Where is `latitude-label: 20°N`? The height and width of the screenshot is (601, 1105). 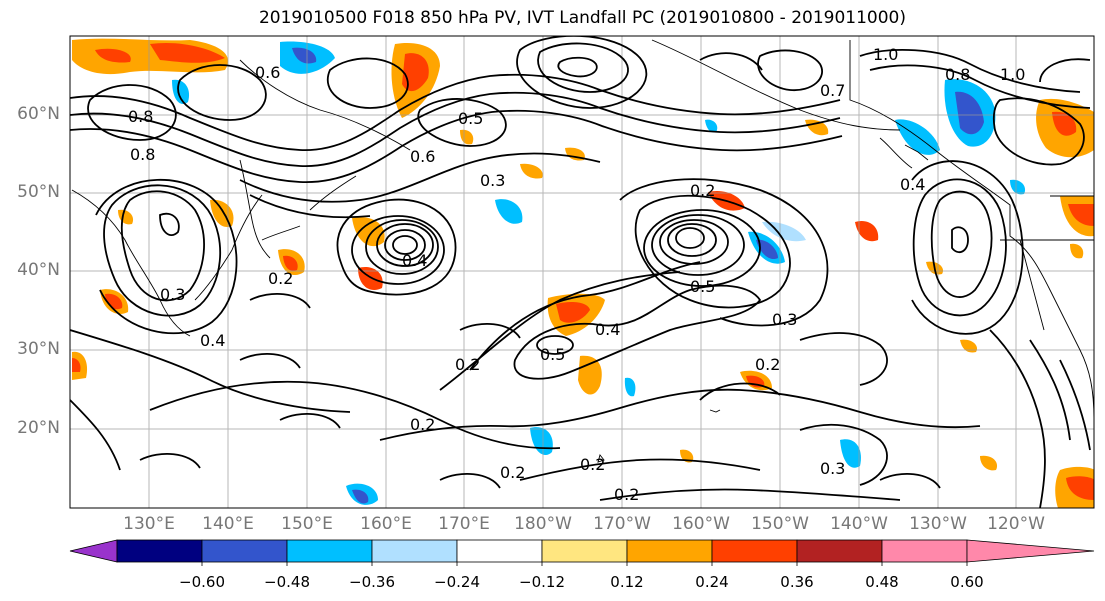 latitude-label: 20°N is located at coordinates (38, 428).